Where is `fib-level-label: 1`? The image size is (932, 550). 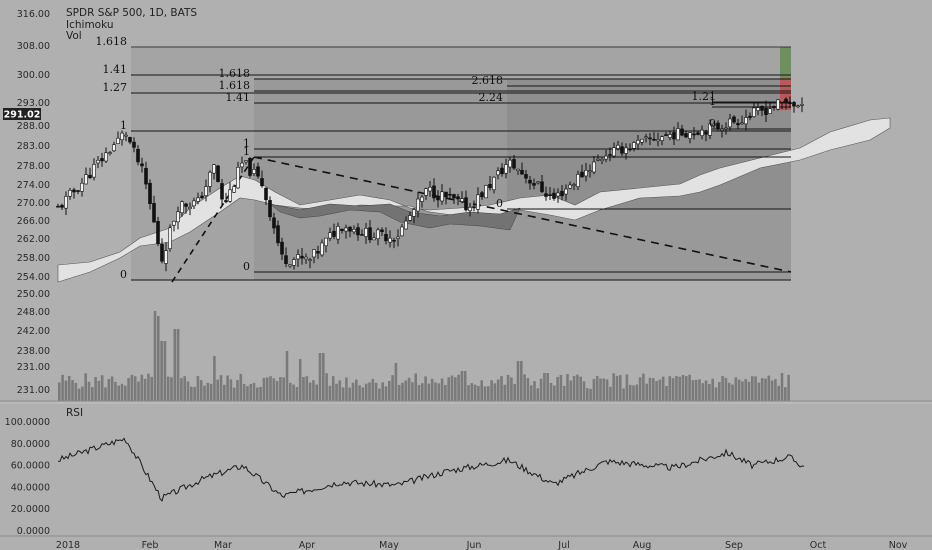 fib-level-label: 1 is located at coordinates (246, 143).